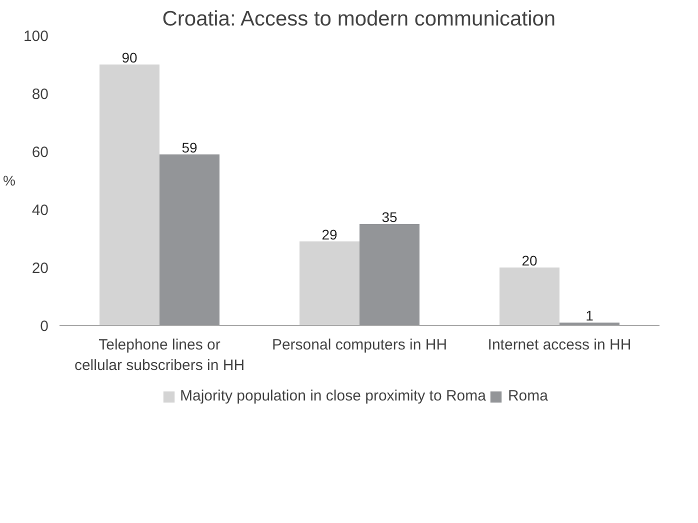 This screenshot has height=523, width=698. What do you see at coordinates (390, 217) in the screenshot?
I see `data-label: 35` at bounding box center [390, 217].